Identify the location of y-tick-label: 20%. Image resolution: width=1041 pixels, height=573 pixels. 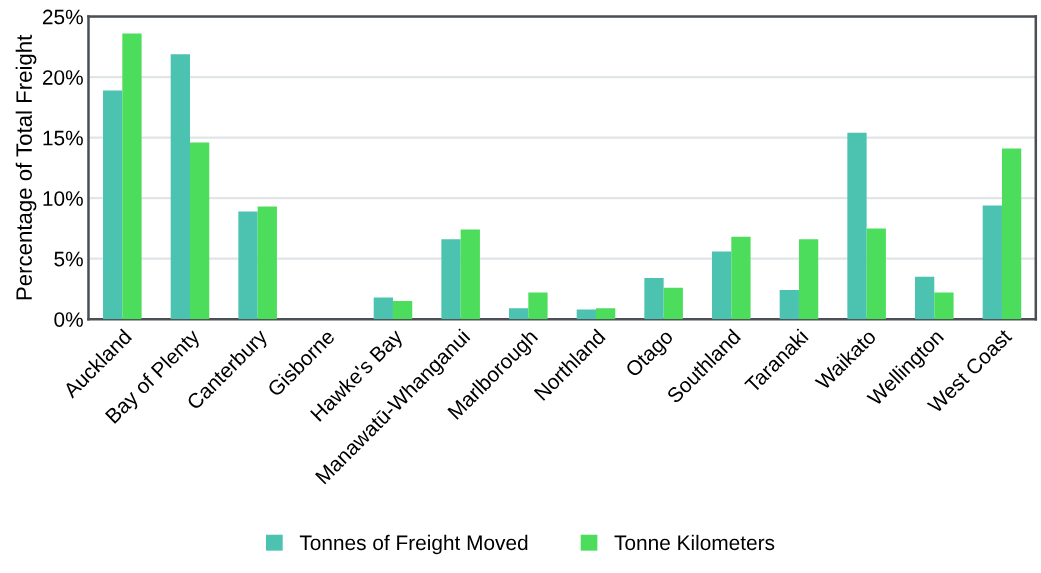
(62, 77).